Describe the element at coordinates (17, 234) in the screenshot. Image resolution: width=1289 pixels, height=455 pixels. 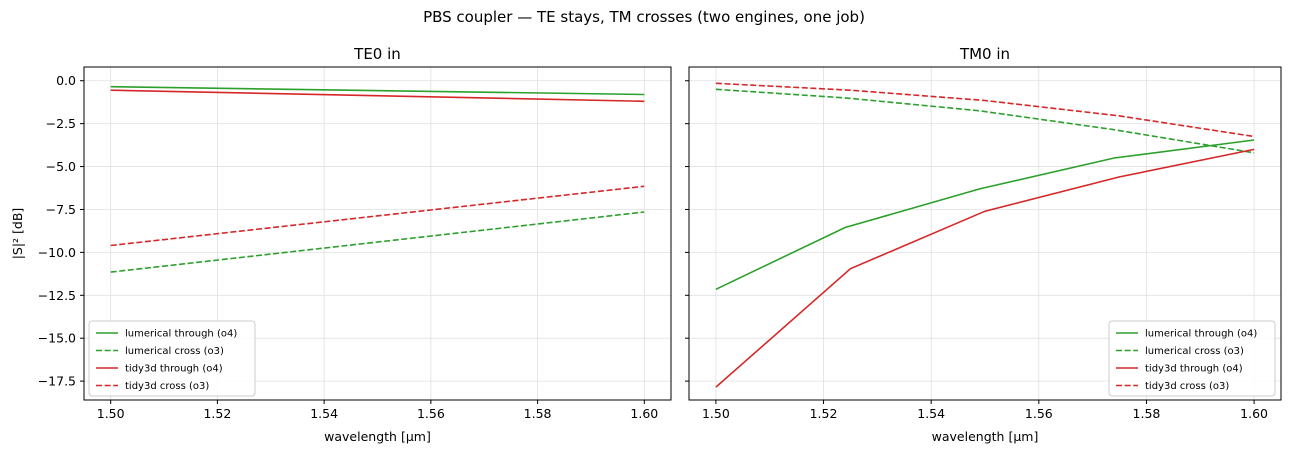
I see `y-axis-label: |S|² [dB]` at that location.